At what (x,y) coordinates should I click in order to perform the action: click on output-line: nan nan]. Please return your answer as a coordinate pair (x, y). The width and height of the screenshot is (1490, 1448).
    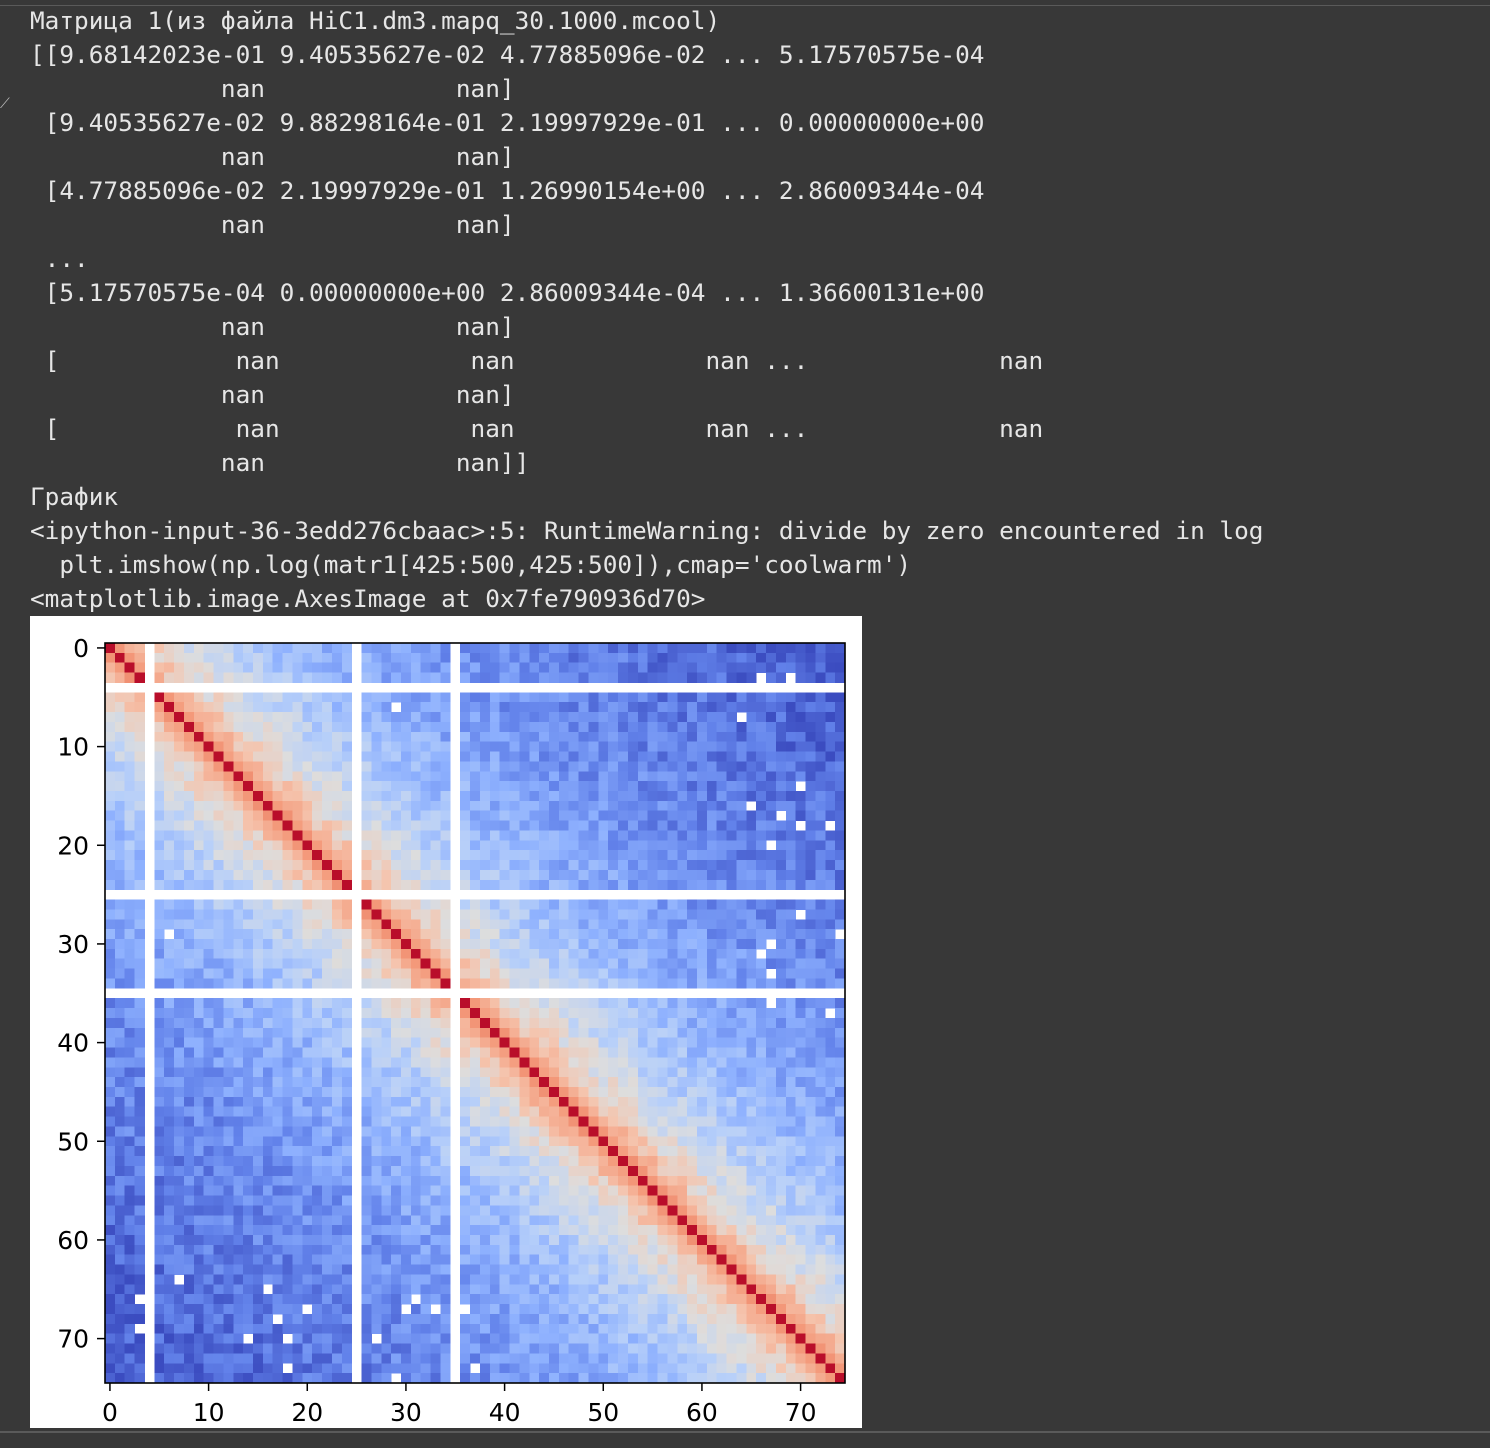
    Looking at the image, I should click on (272, 156).